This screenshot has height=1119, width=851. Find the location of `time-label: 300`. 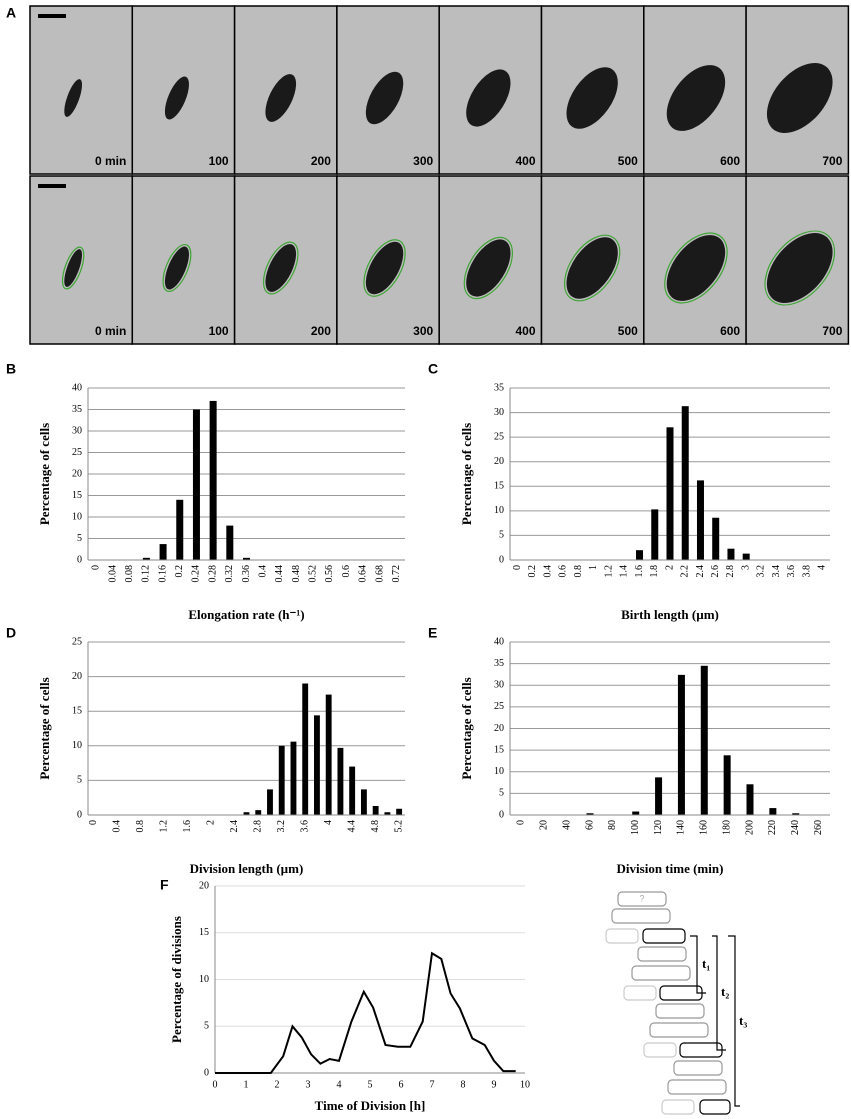

time-label: 300 is located at coordinates (423, 161).